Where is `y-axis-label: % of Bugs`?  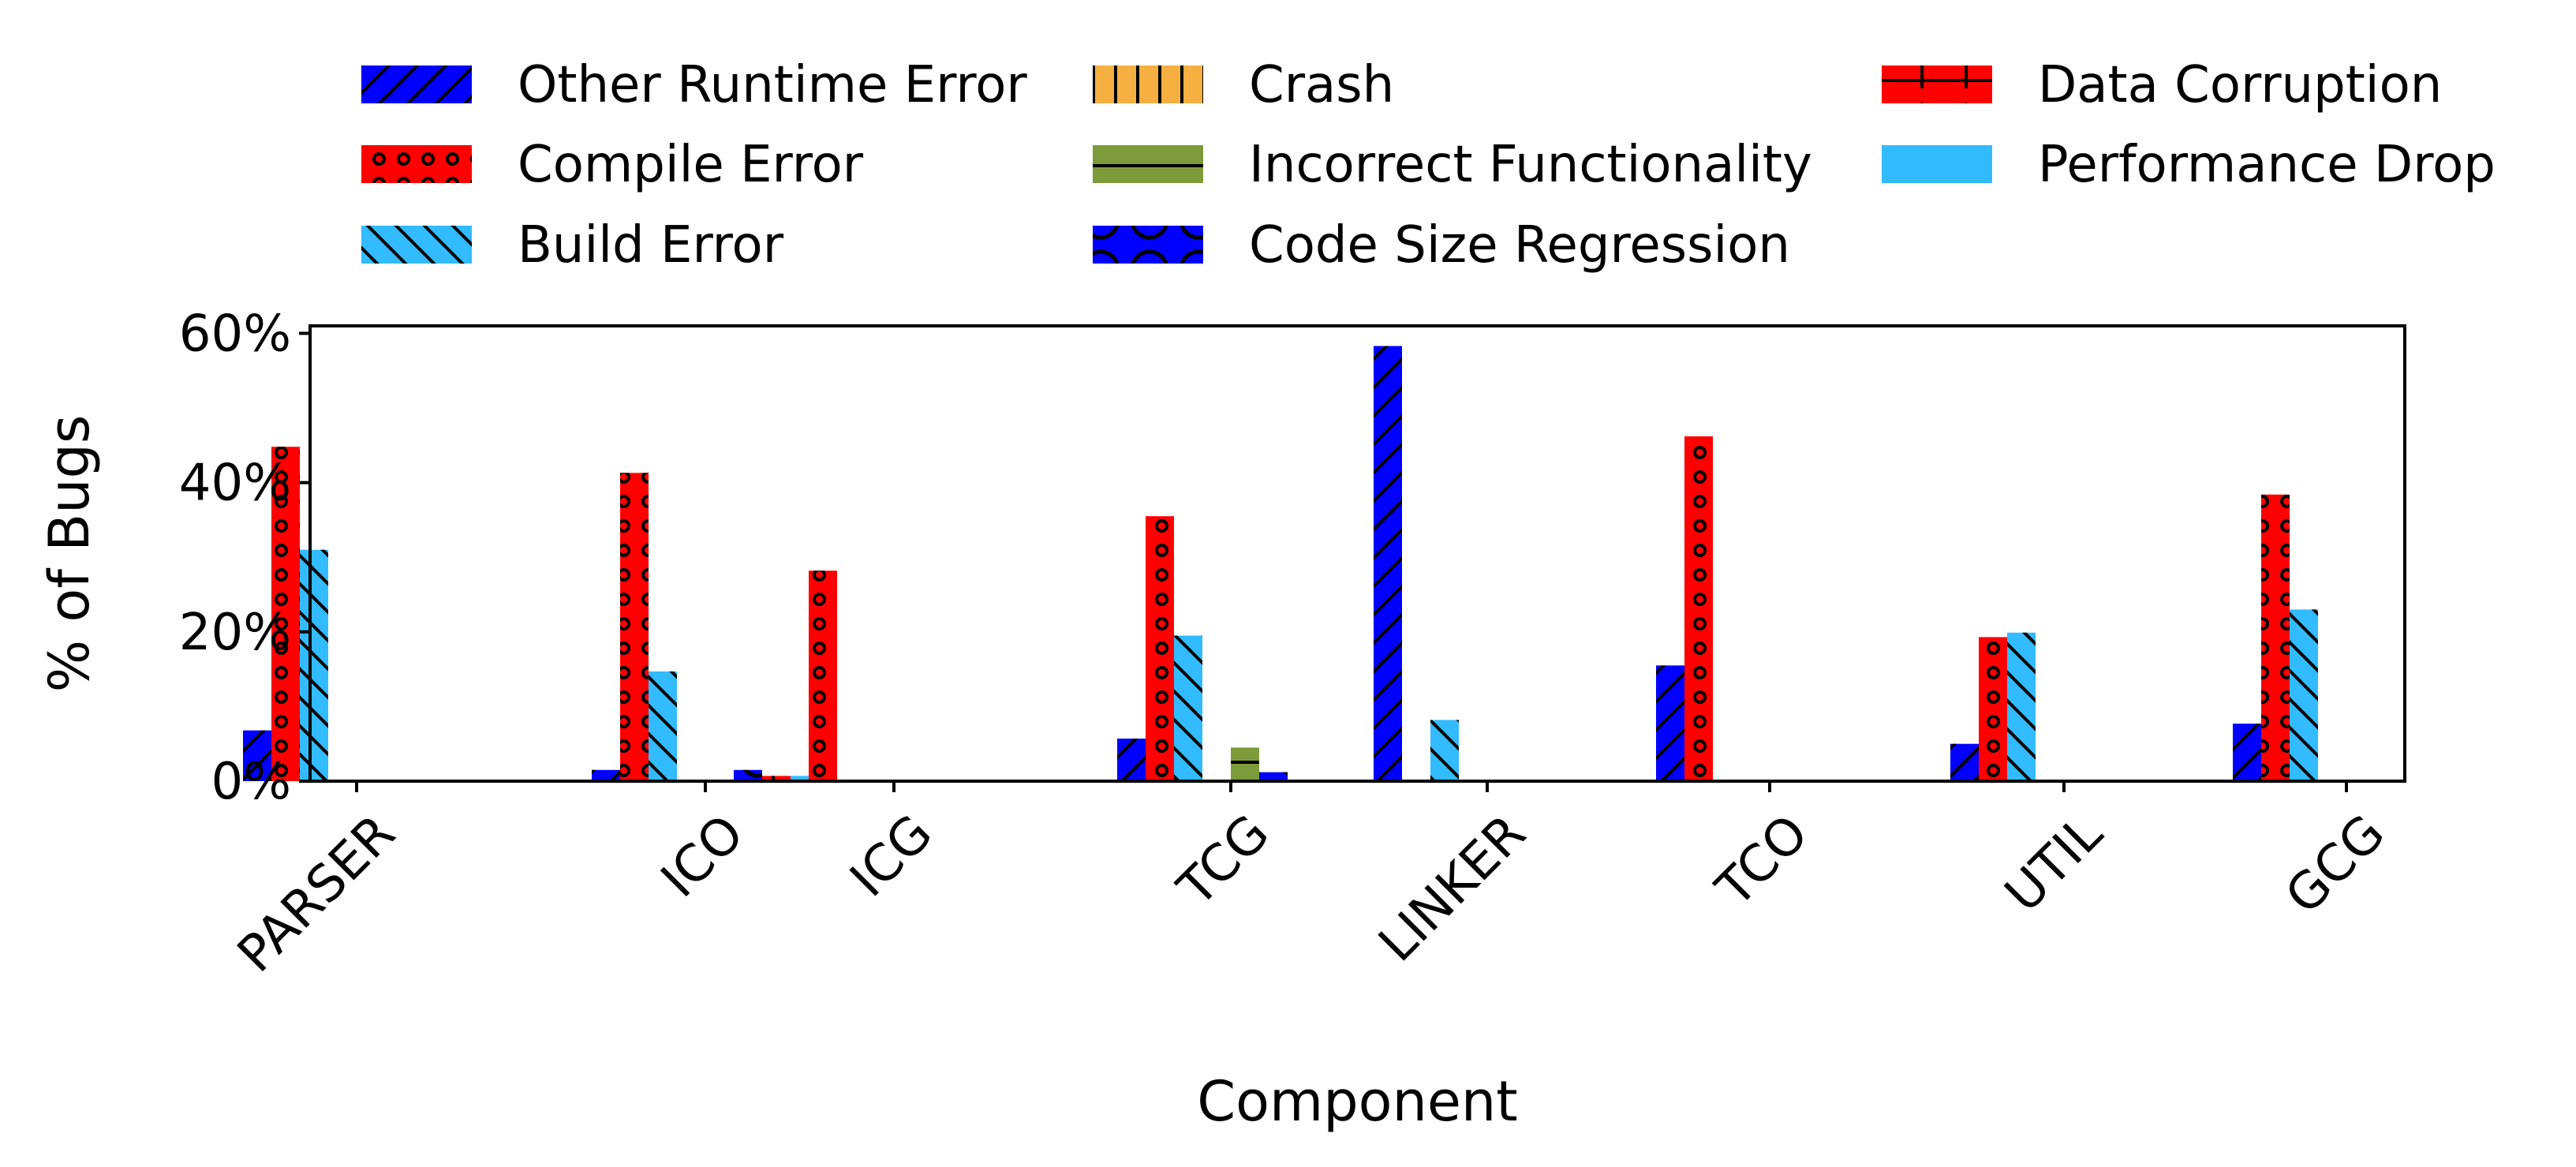
y-axis-label: % of Bugs is located at coordinates (69, 554).